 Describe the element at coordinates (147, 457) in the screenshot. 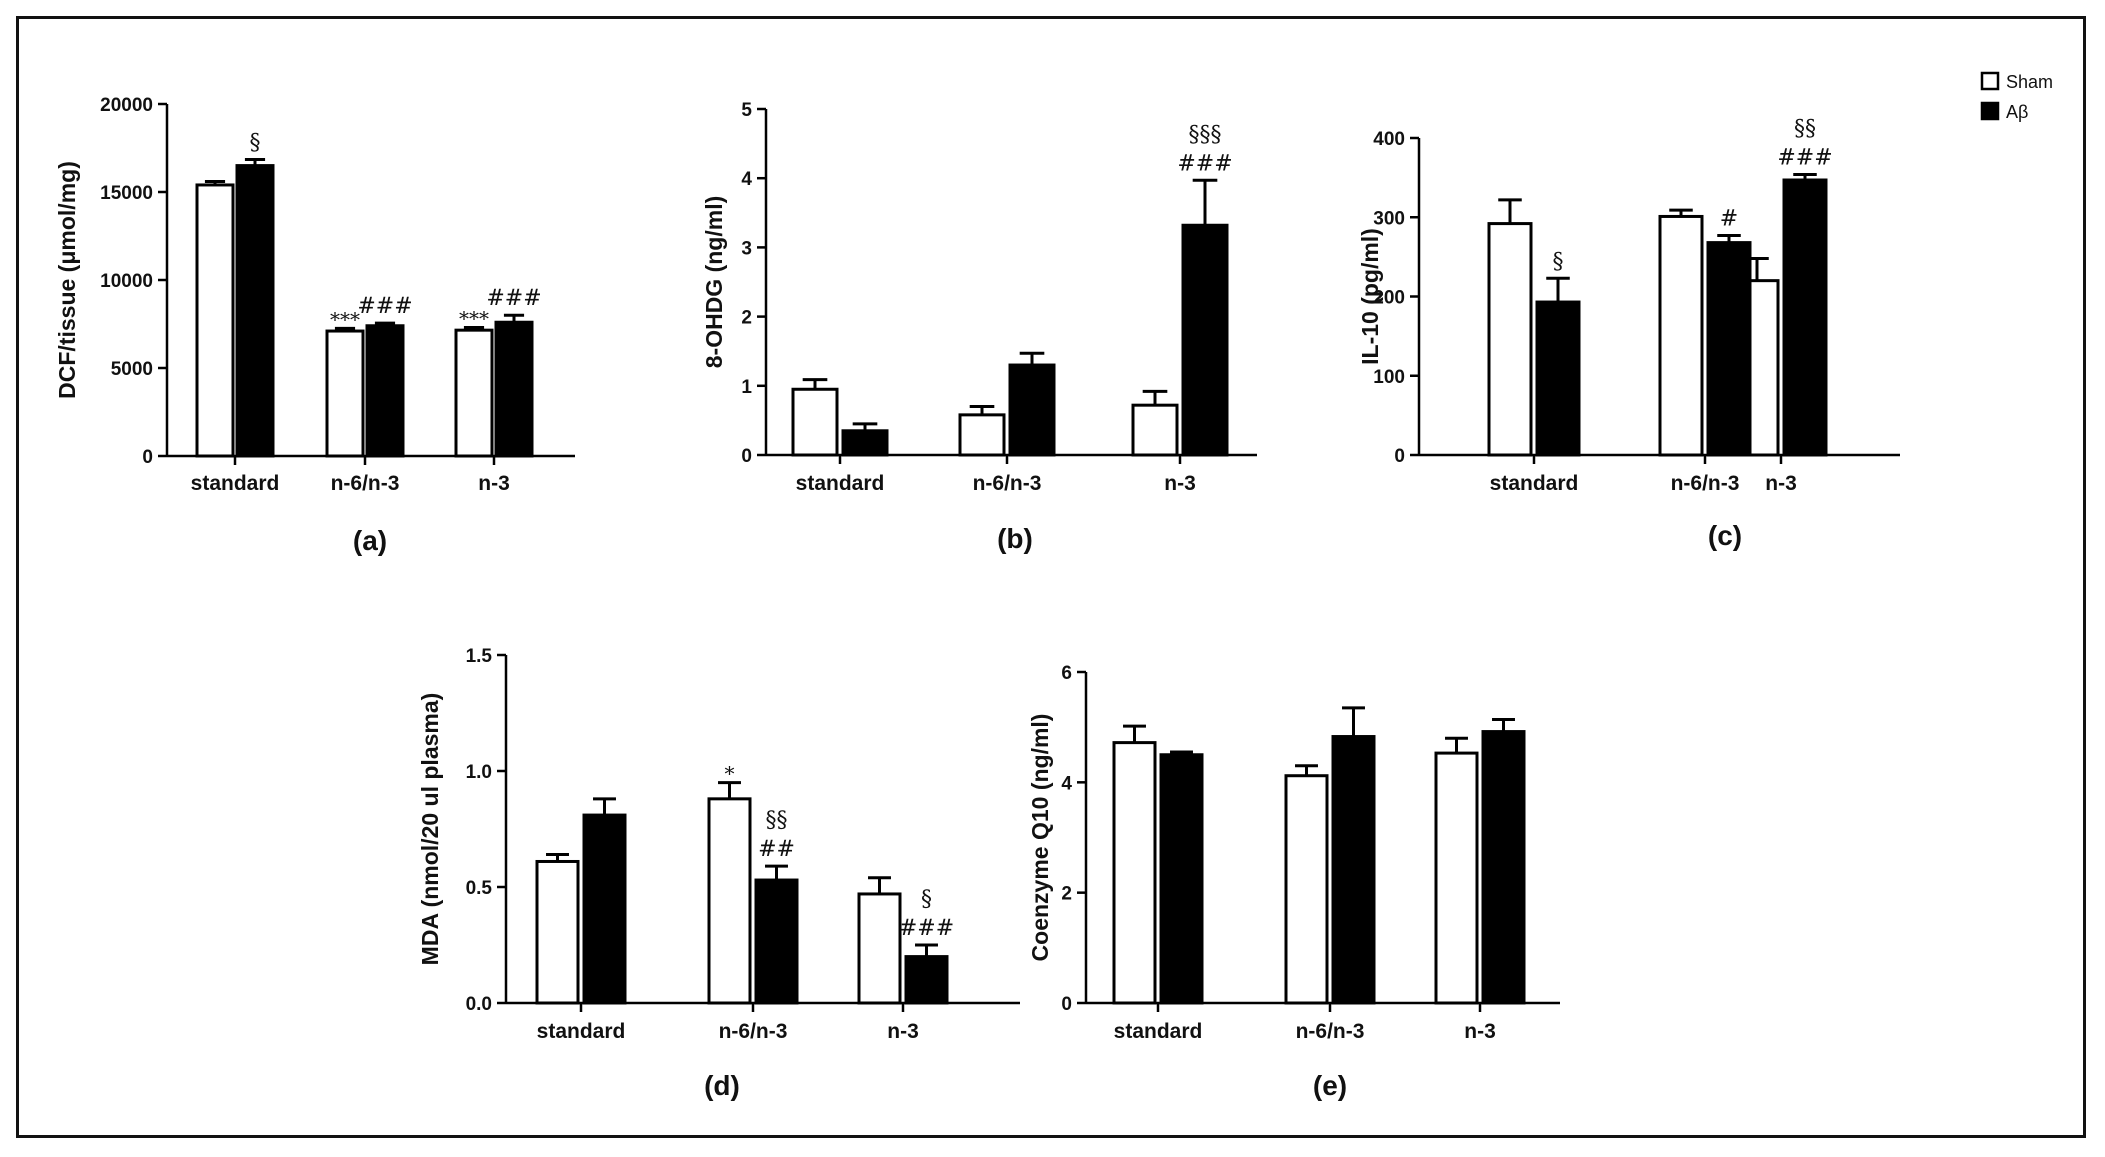

I see `panel-a-ytick-label: 0` at that location.